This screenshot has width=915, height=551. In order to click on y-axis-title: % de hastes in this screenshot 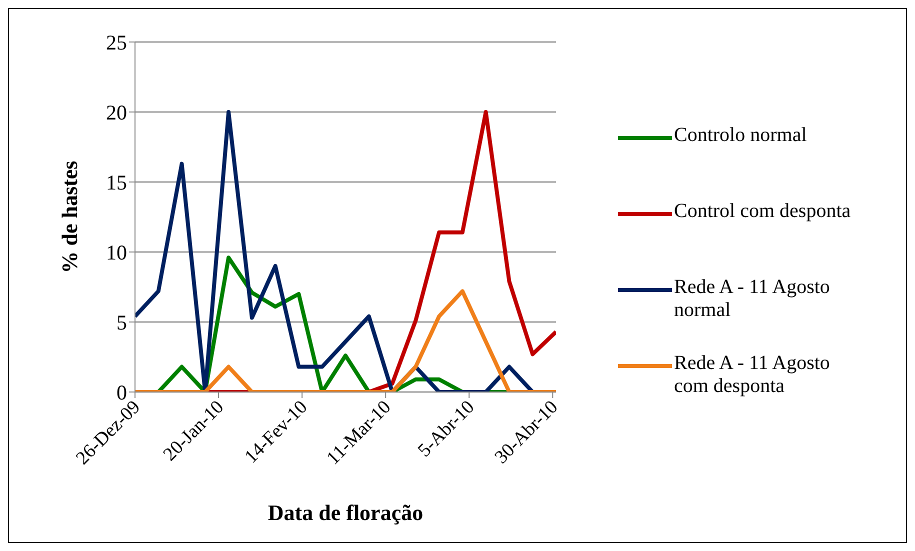, I will do `click(69, 217)`.